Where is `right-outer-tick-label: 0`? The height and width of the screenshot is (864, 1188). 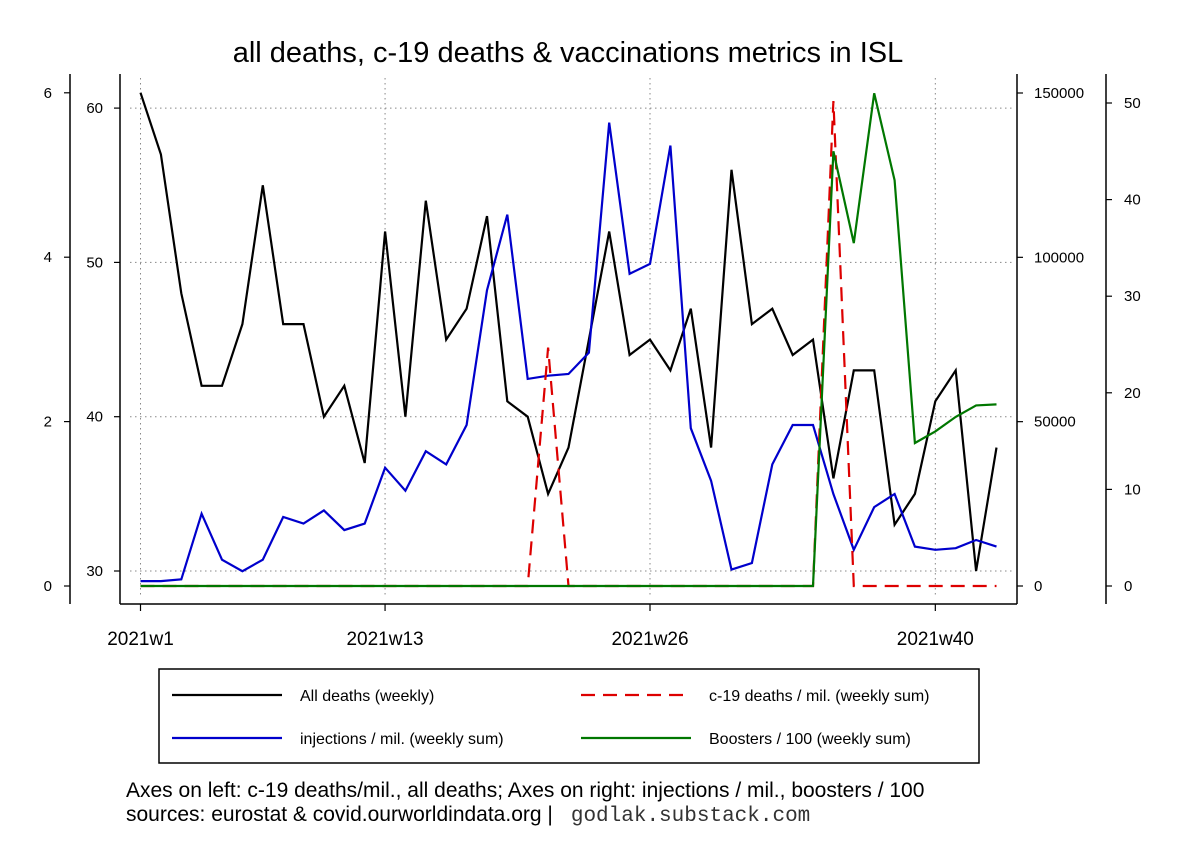
right-outer-tick-label: 0 is located at coordinates (1128, 586).